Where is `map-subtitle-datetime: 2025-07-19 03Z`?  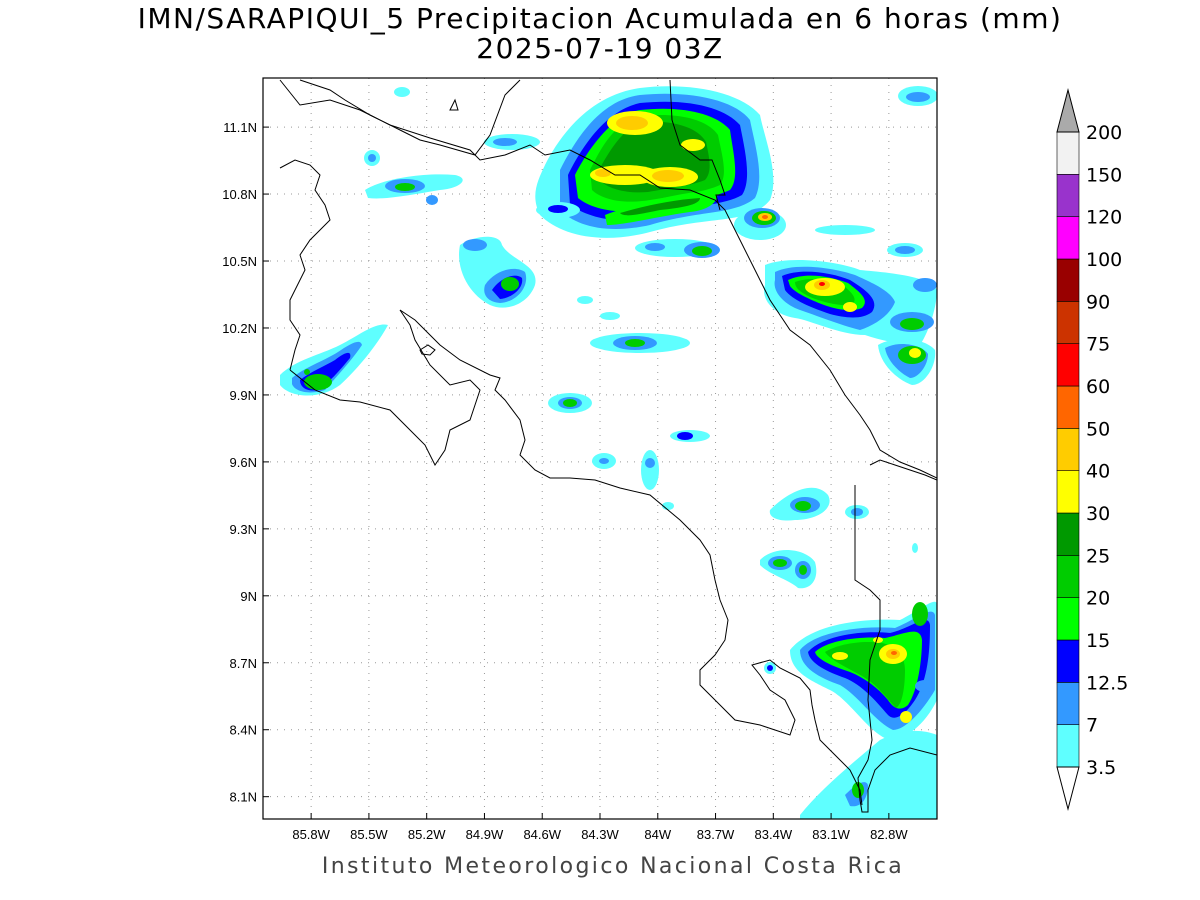 map-subtitle-datetime: 2025-07-19 03Z is located at coordinates (600, 48).